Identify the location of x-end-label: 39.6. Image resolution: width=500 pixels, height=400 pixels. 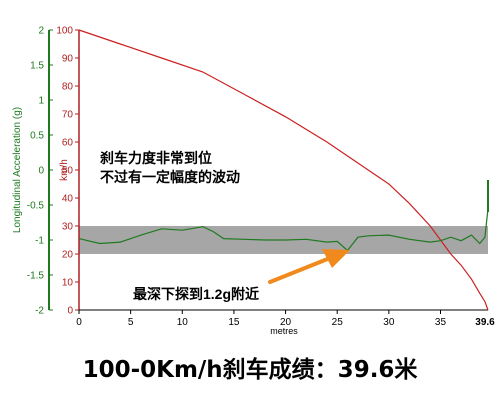
(485, 322).